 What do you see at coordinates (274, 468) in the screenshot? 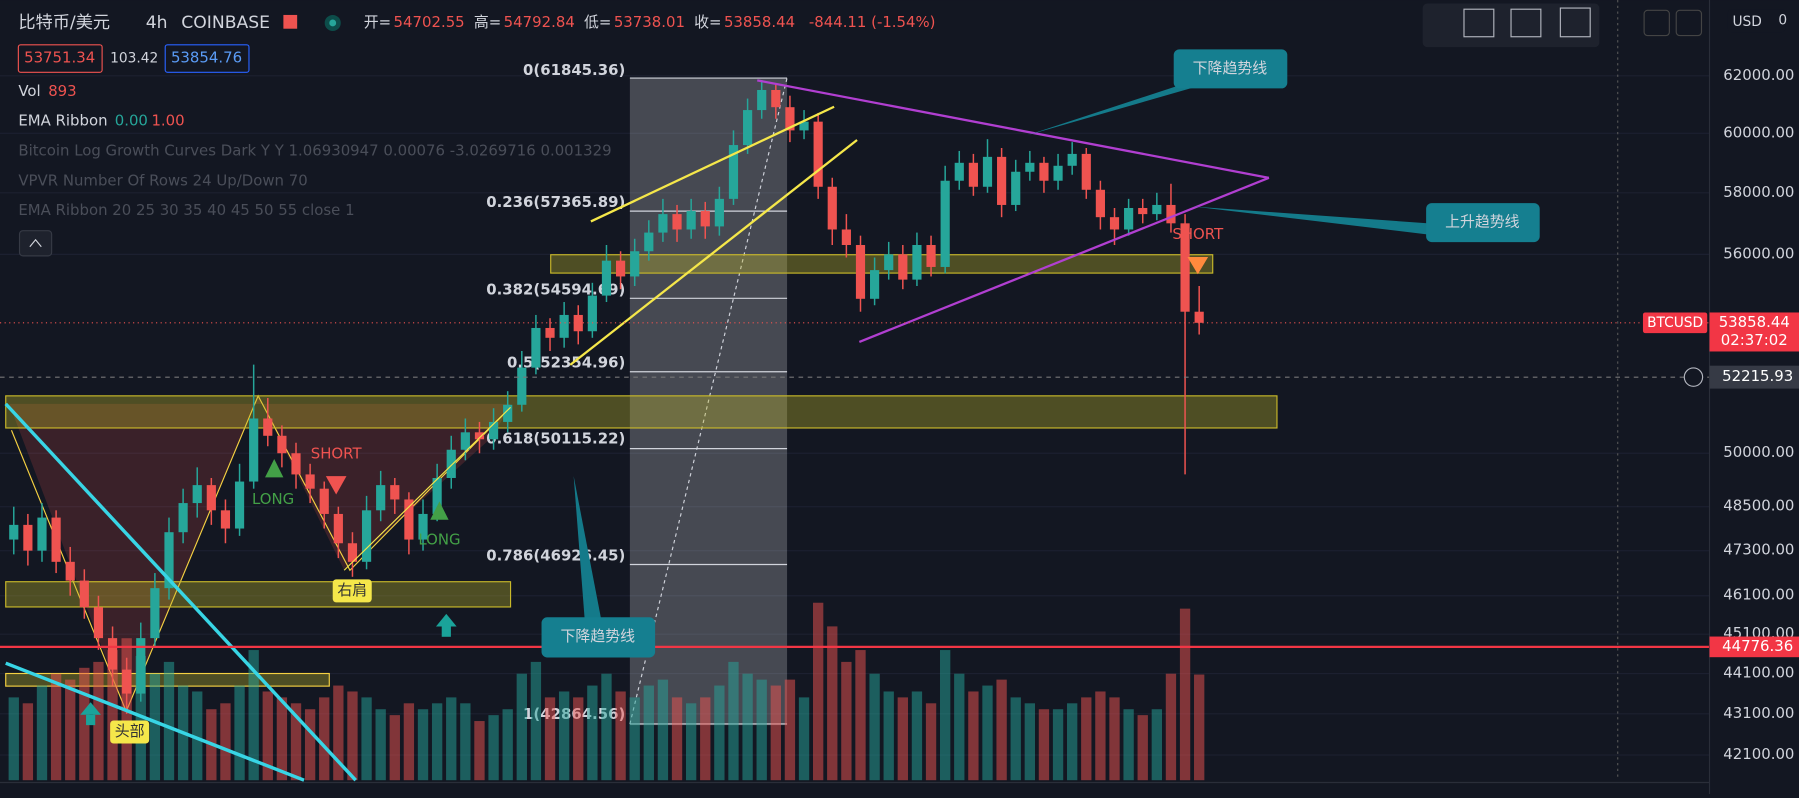
I see `long-arrow` at bounding box center [274, 468].